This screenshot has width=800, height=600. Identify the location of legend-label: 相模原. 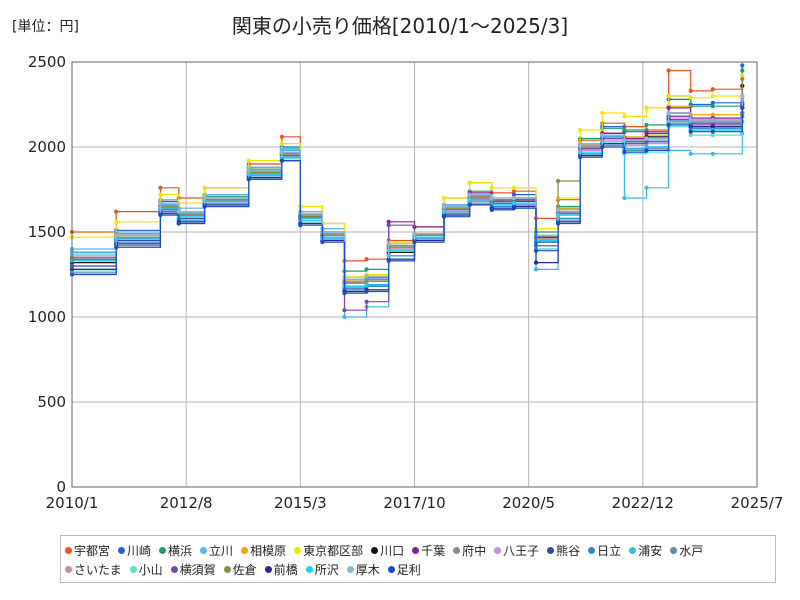
(268, 551).